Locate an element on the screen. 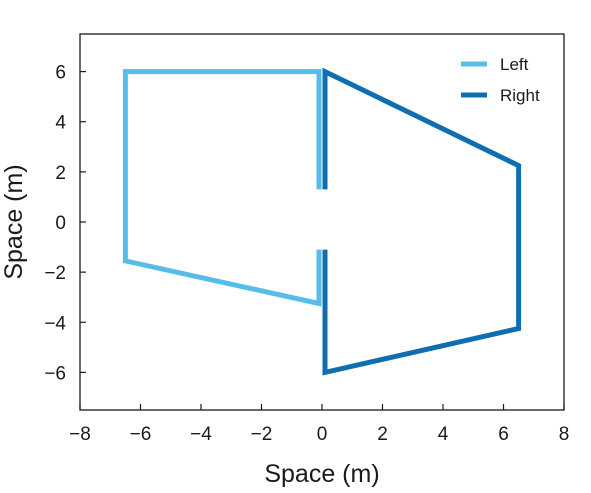  x-tick-label: −6 is located at coordinates (141, 434).